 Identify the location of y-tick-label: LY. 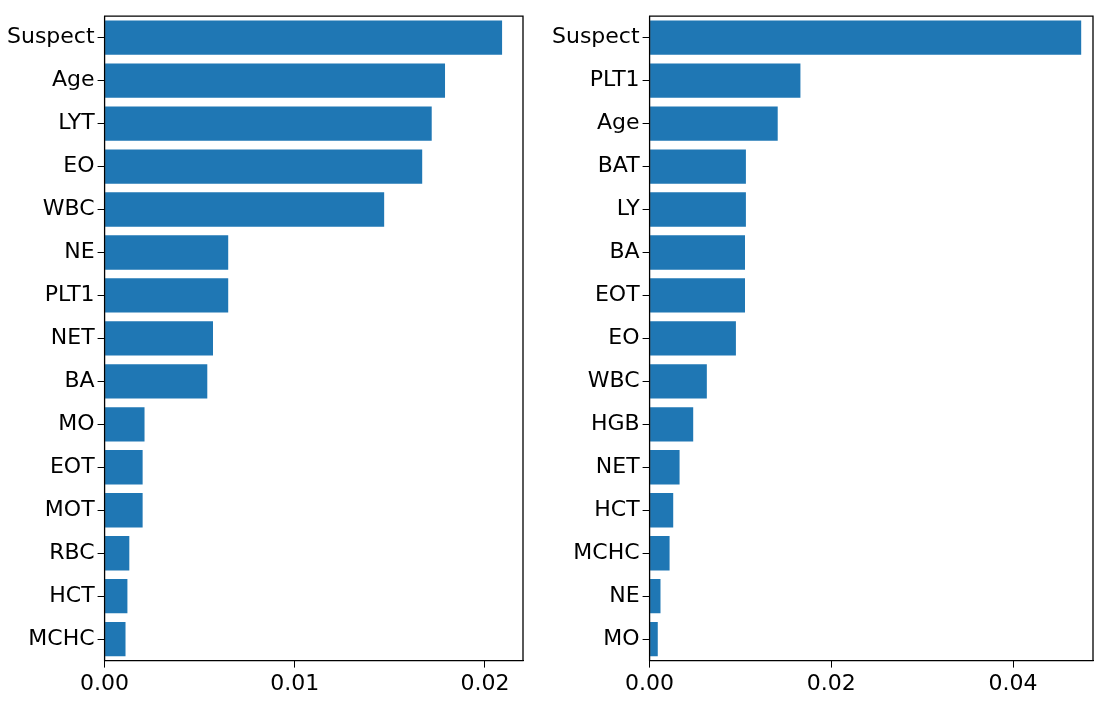
(628, 208).